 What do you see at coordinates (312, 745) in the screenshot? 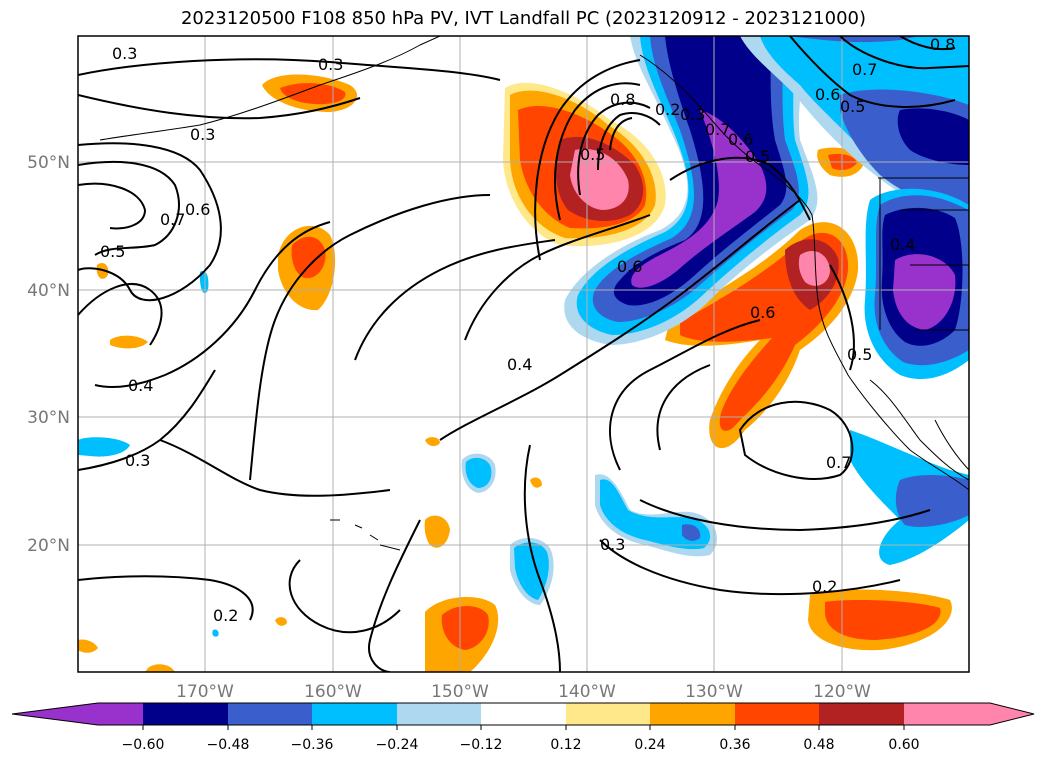
I see `colorbar-tick: −0.36` at bounding box center [312, 745].